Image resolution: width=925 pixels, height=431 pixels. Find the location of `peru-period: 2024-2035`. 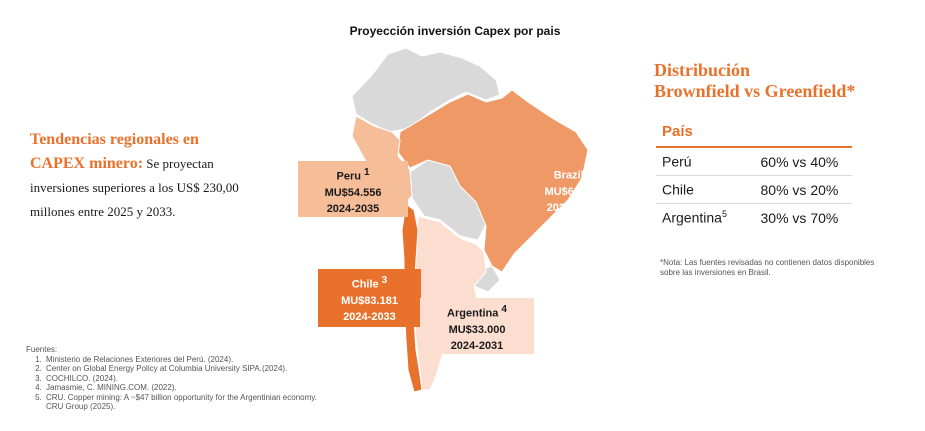

peru-period: 2024-2035 is located at coordinates (353, 208).